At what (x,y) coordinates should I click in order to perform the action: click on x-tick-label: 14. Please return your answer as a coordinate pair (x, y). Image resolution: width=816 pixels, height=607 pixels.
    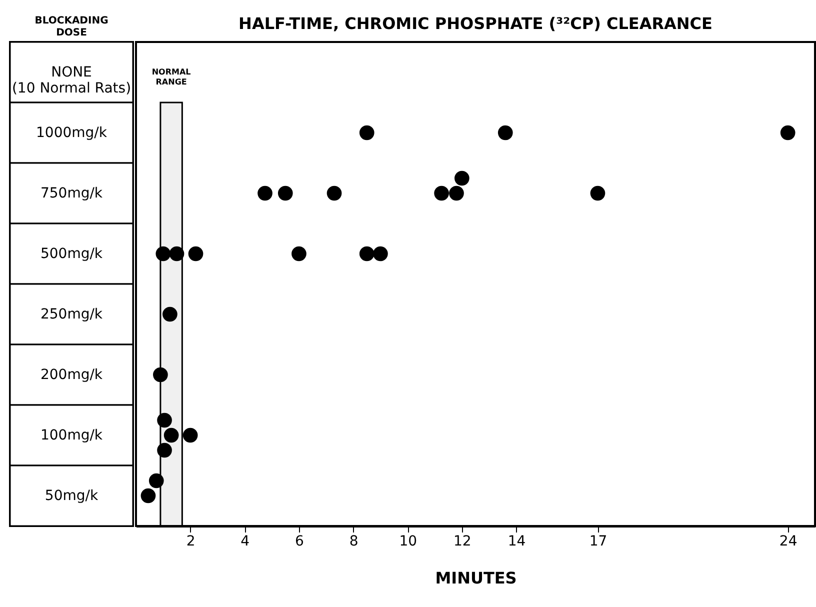
    Looking at the image, I should click on (517, 542).